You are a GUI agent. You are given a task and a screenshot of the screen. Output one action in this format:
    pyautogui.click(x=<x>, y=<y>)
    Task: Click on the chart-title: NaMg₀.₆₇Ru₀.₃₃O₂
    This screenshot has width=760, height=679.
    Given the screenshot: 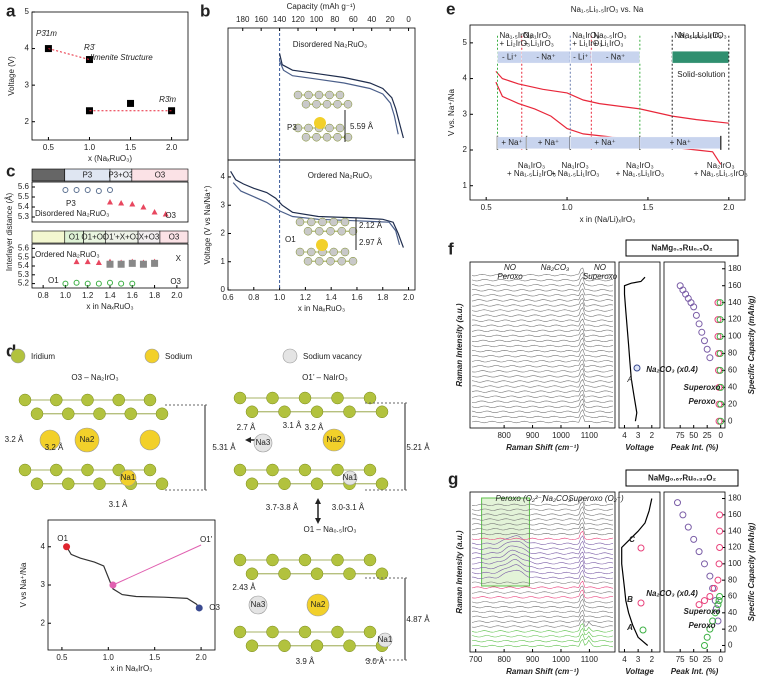 What is the action you would take?
    pyautogui.click(x=682, y=478)
    